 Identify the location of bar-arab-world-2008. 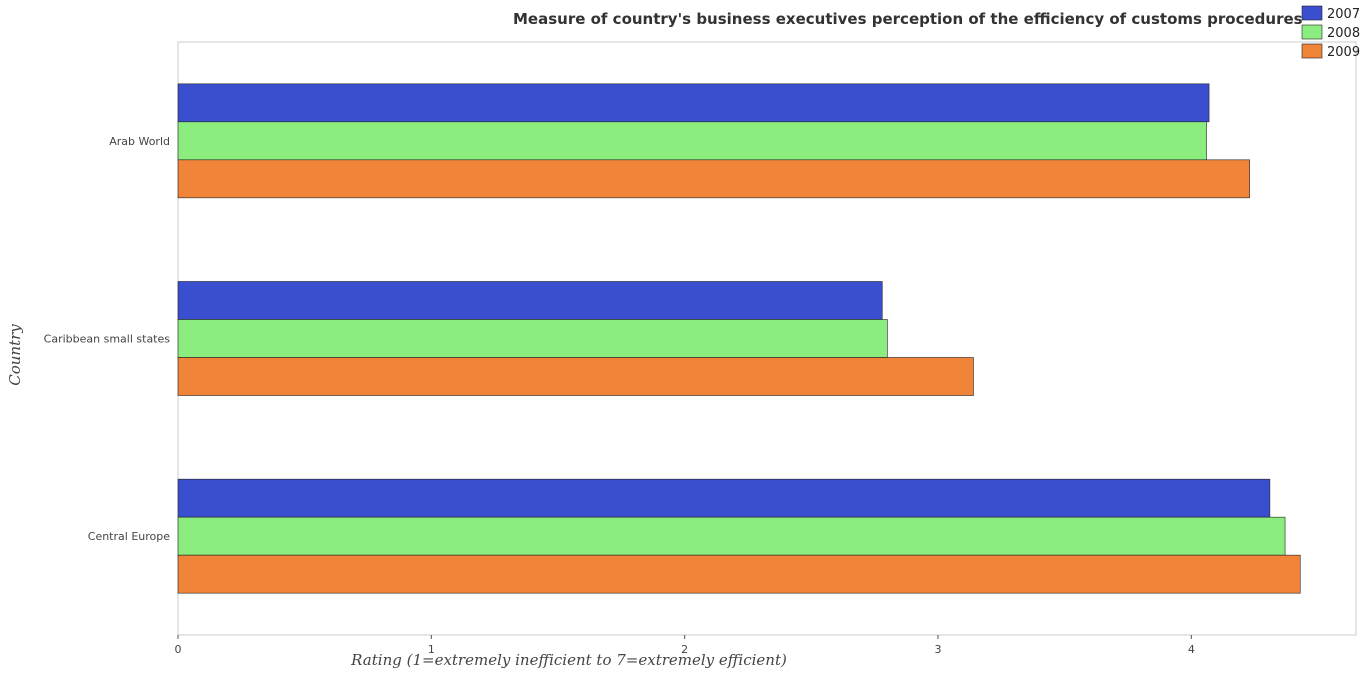
(692, 141).